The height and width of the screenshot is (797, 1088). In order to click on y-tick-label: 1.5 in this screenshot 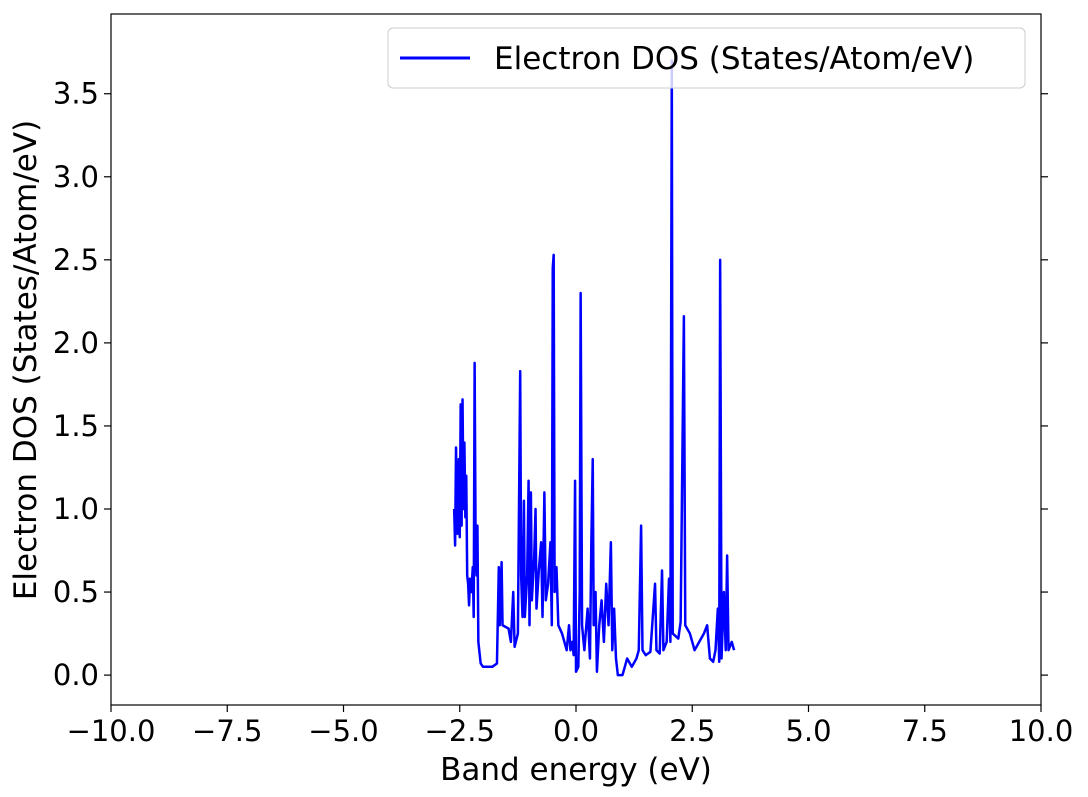, I will do `click(76, 426)`.